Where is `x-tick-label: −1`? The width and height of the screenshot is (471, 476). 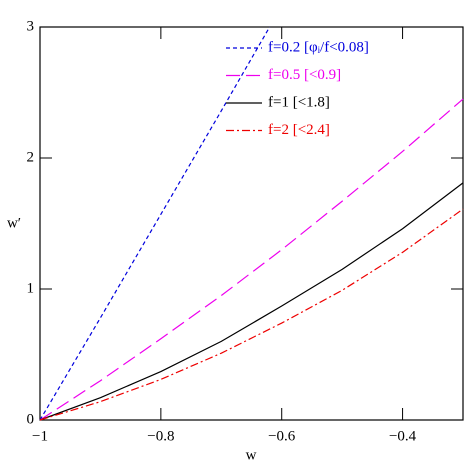 x-tick-label: −1 is located at coordinates (40, 436).